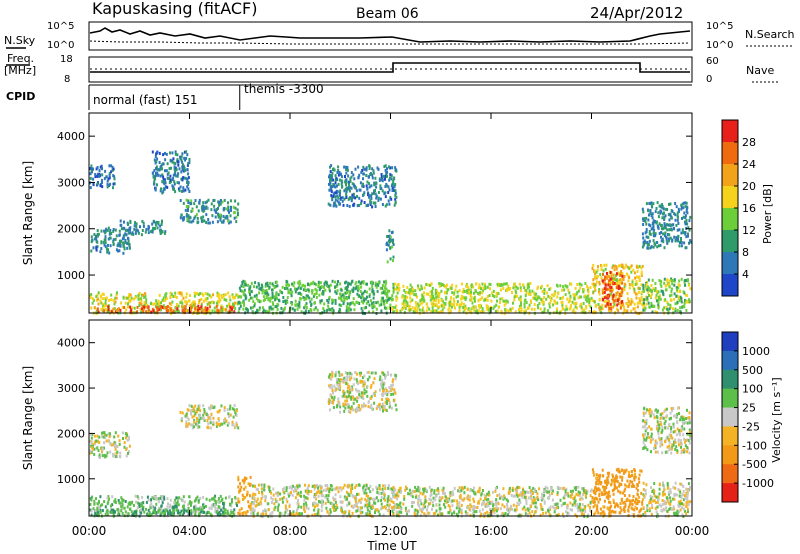 The image size is (800, 554). Describe the element at coordinates (709, 79) in the screenshot. I see `nave-tick-bottom: 0` at that location.